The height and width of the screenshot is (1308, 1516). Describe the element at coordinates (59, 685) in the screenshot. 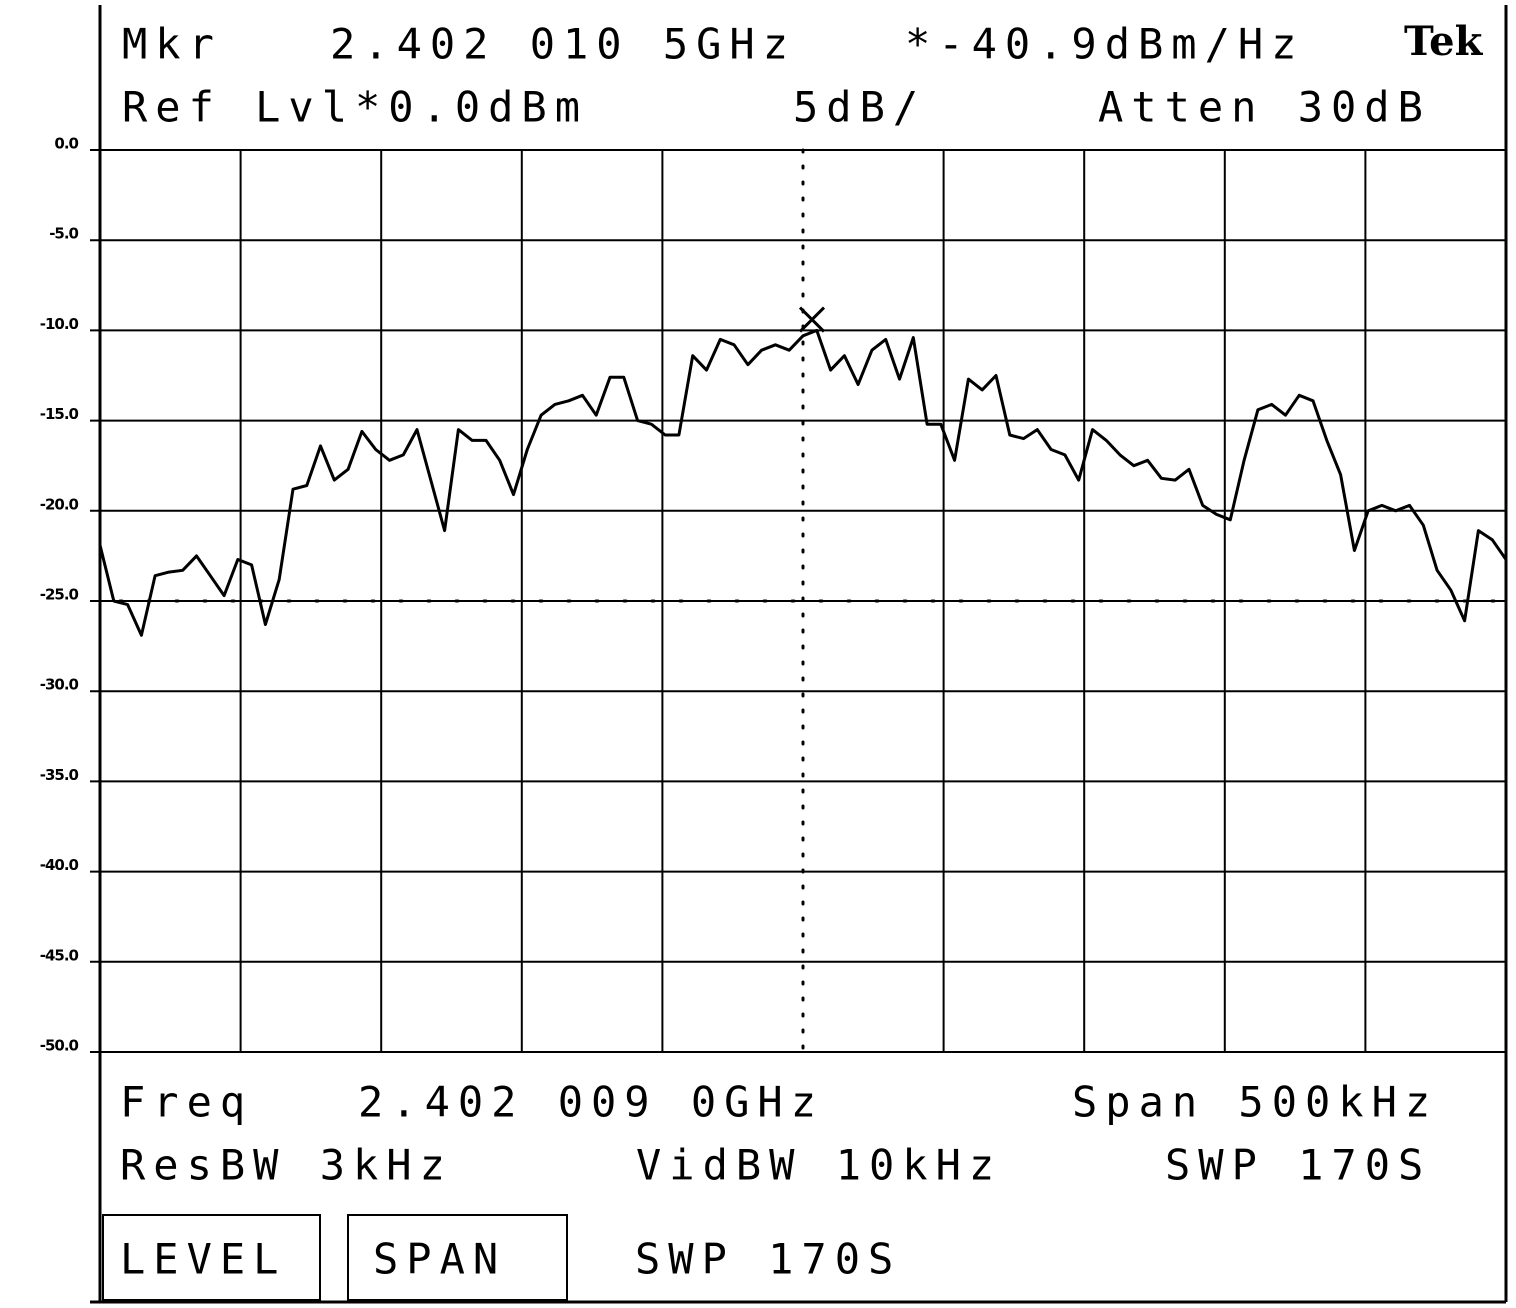

I see `y-tick-label: -30.0` at that location.